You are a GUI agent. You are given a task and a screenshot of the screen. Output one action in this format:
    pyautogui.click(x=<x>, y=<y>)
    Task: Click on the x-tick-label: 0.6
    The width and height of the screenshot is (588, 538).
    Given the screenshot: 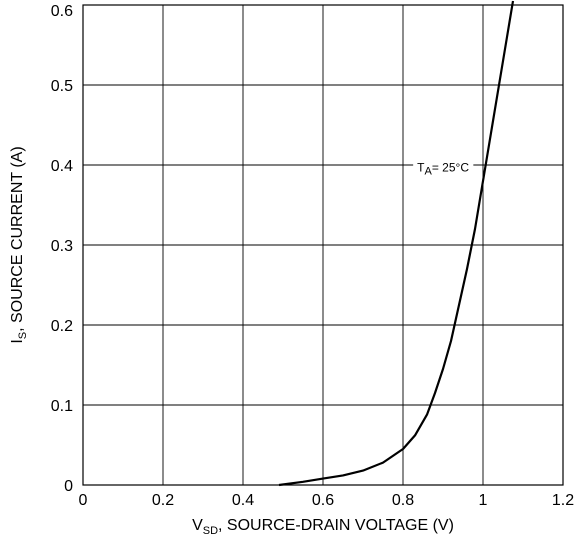 What is the action you would take?
    pyautogui.click(x=323, y=500)
    